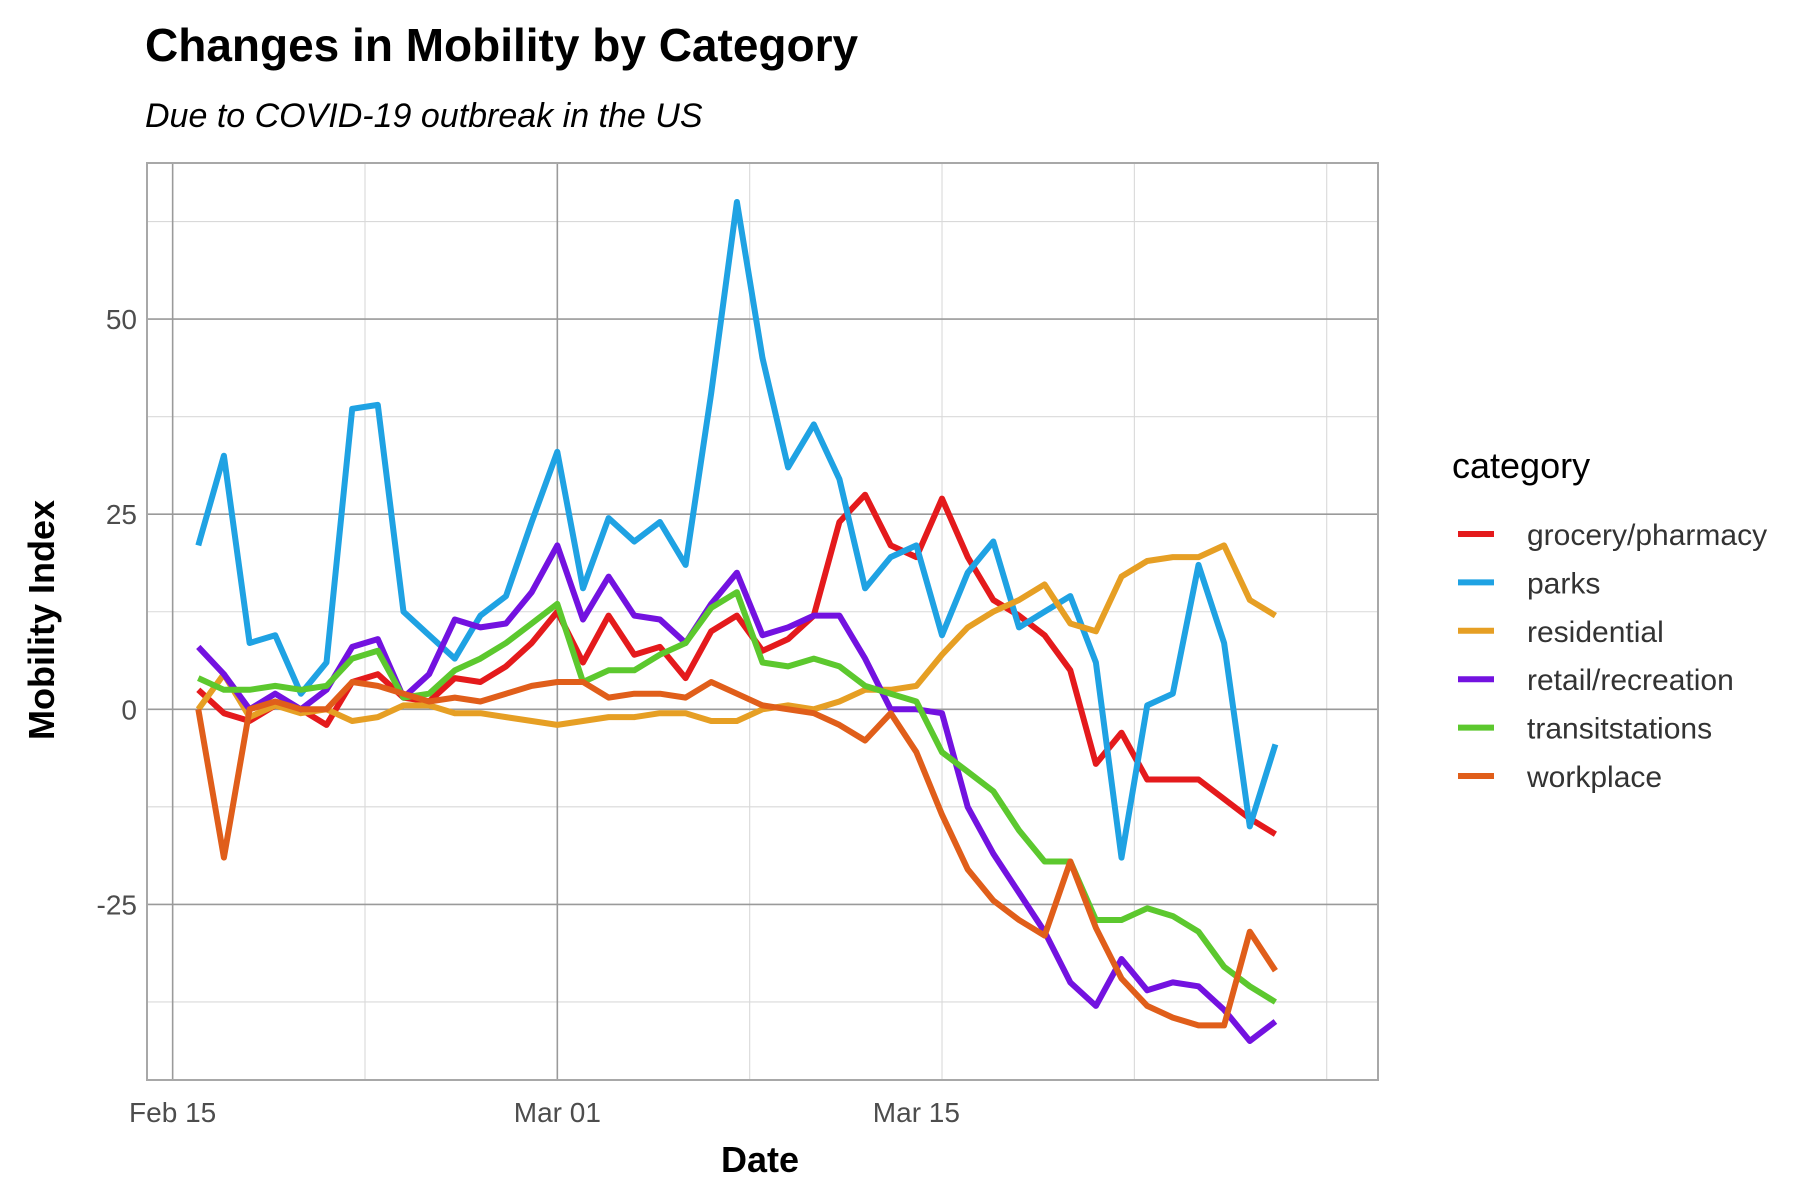 This screenshot has width=1800, height=1200. I want to click on x-tick-label: Mar 15, so click(916, 1112).